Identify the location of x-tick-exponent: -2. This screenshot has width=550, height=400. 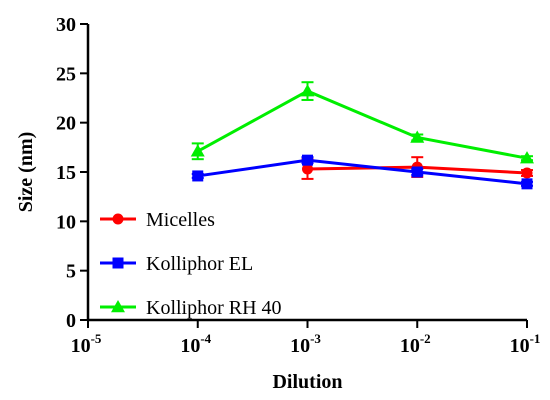
(425, 338).